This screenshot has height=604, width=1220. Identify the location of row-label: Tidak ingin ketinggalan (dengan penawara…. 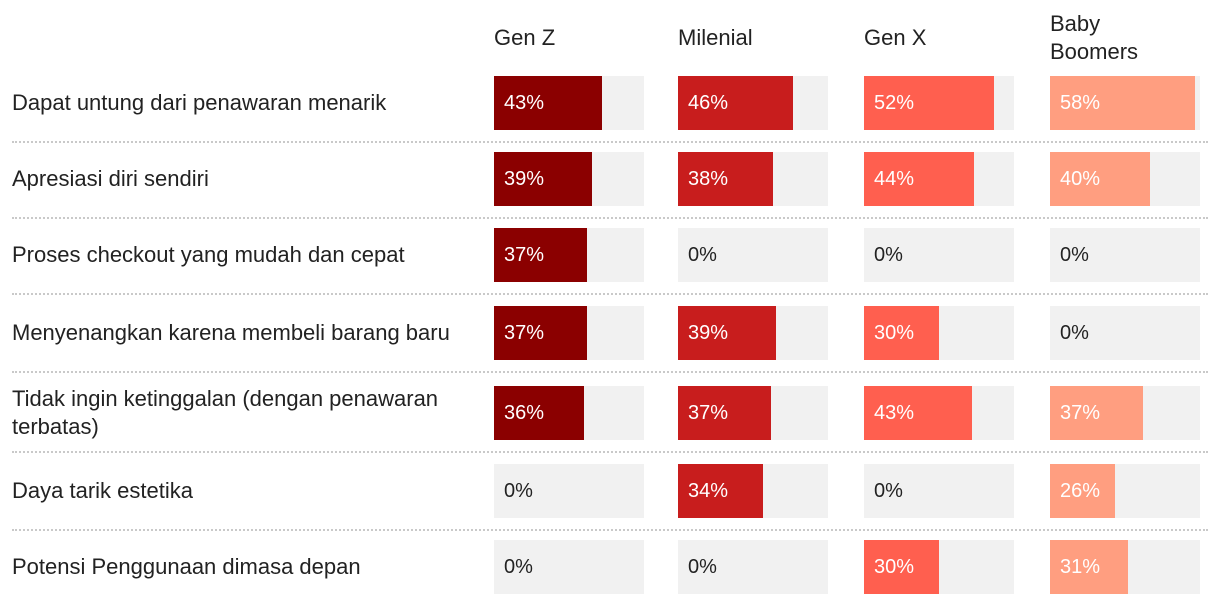
(225, 412).